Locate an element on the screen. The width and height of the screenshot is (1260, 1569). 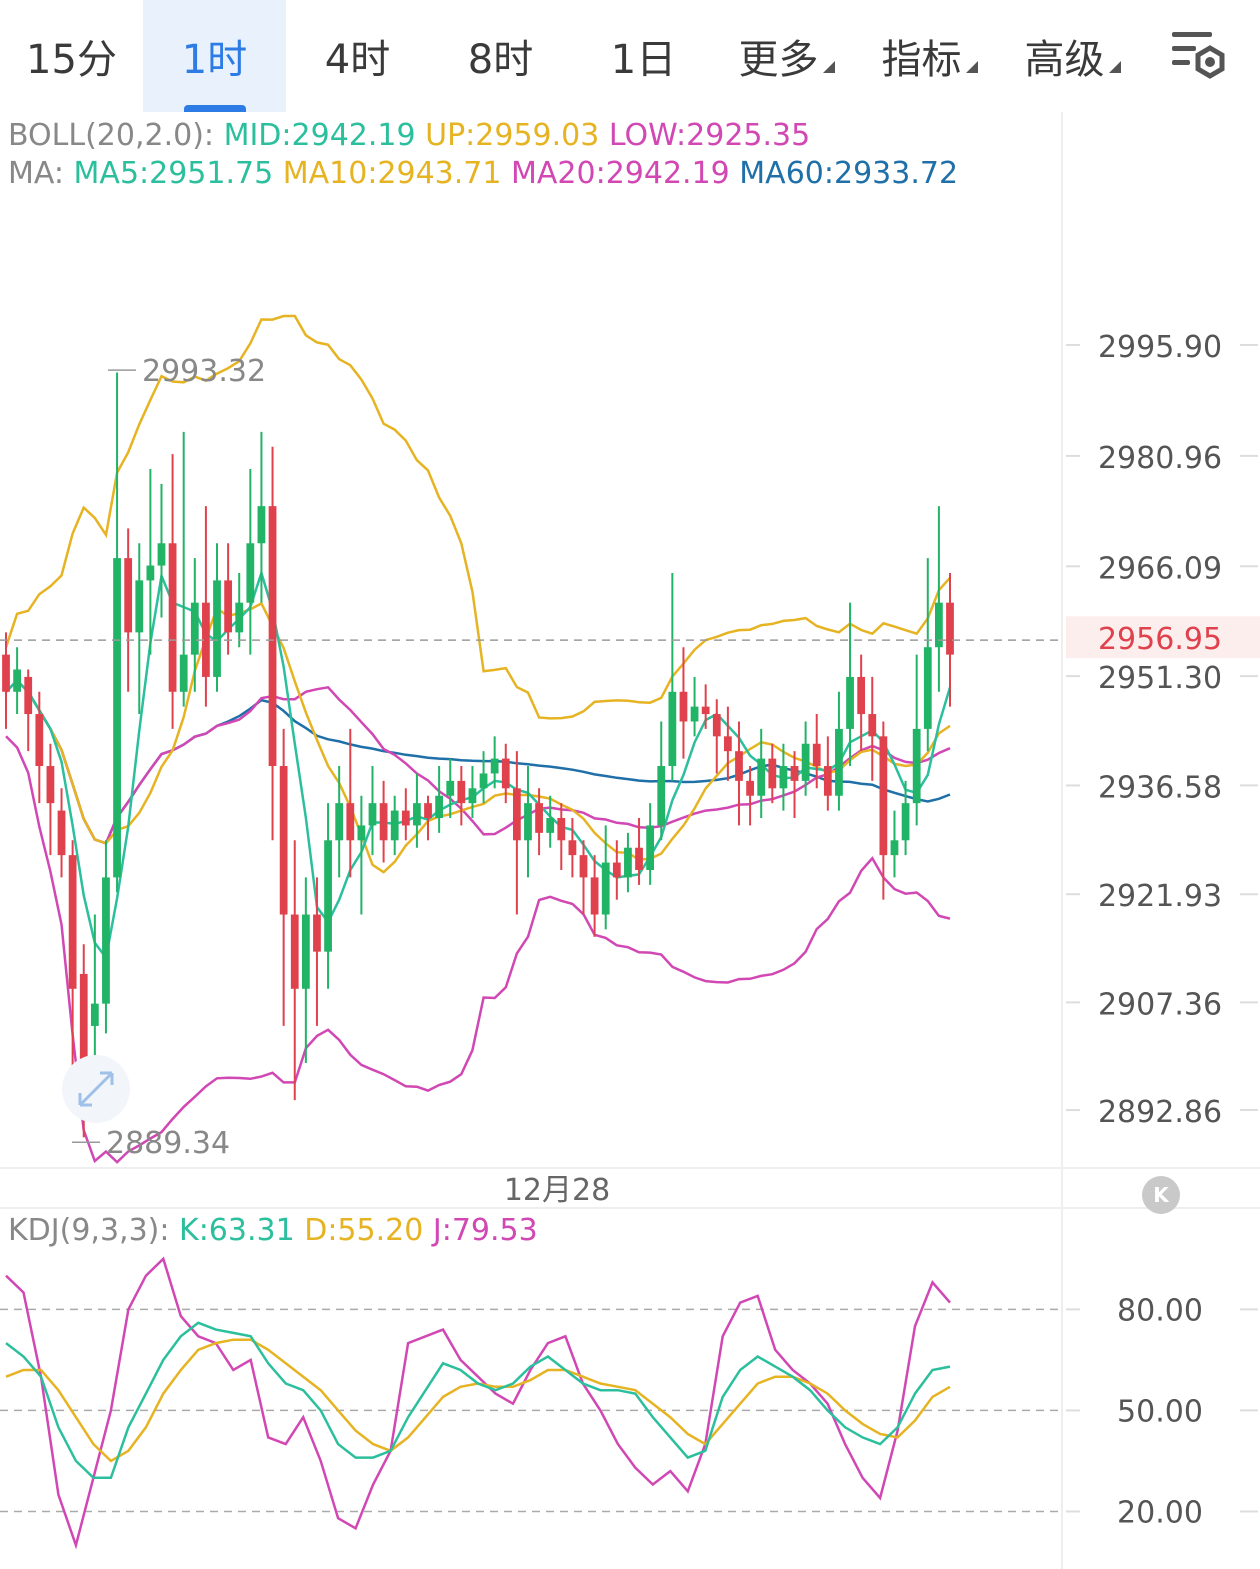
scroll-to-latest-icon: K is located at coordinates (1161, 1195).